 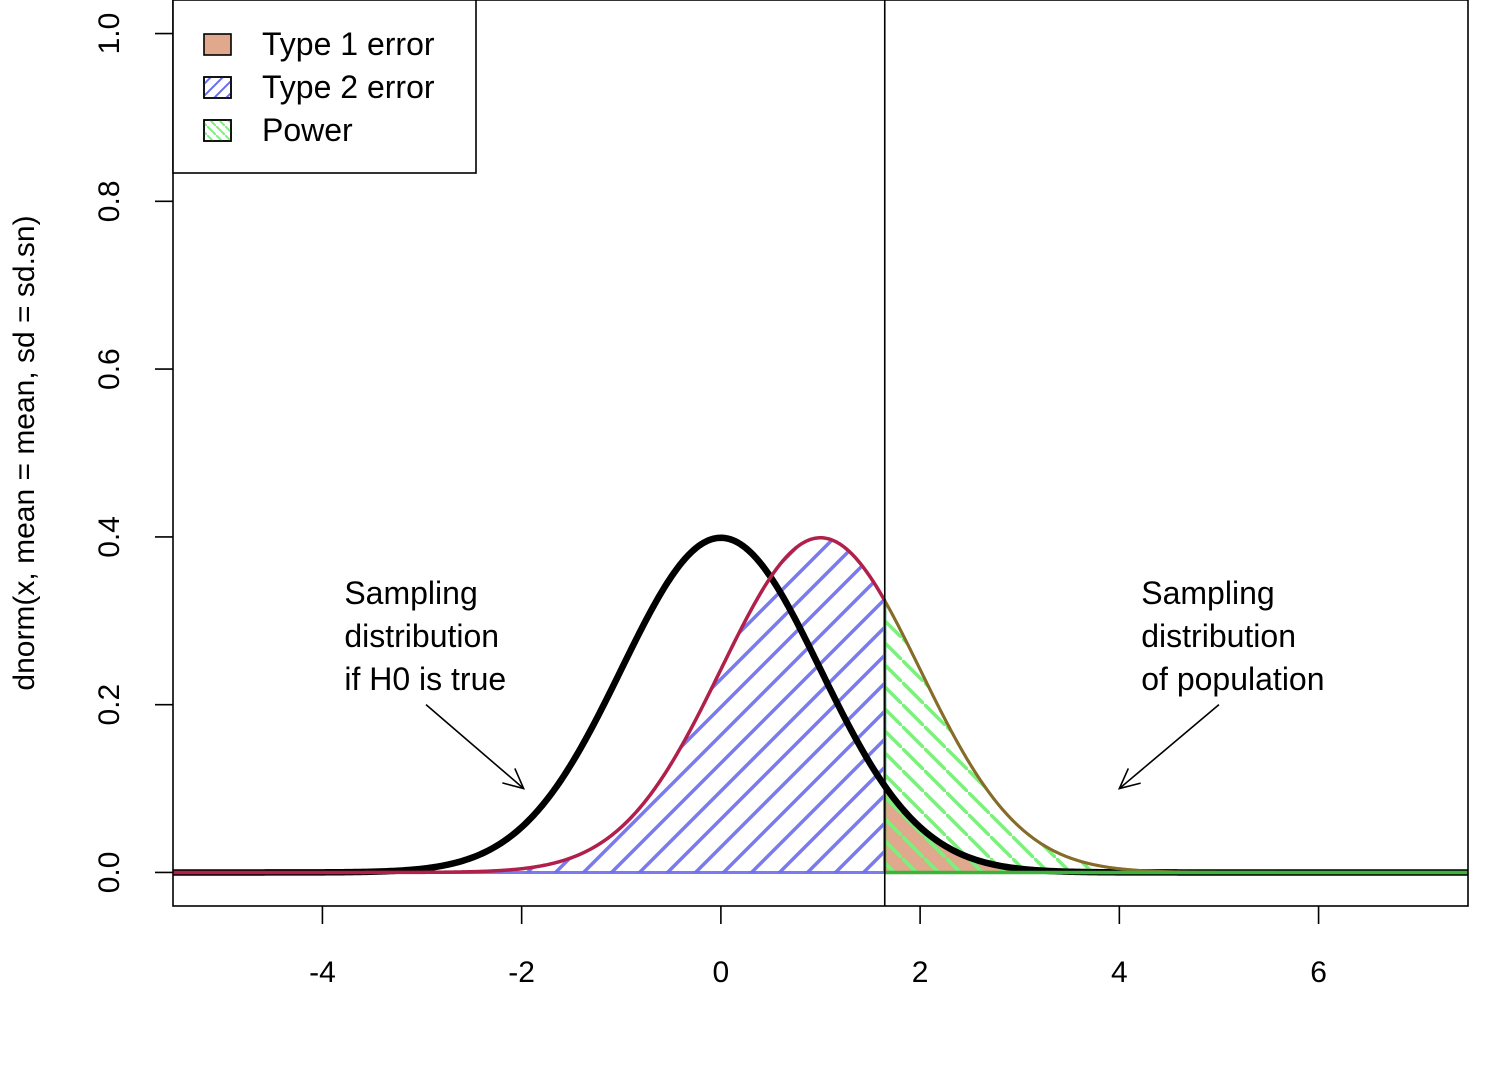 I want to click on x-tick-label: 2, so click(x=920, y=972).